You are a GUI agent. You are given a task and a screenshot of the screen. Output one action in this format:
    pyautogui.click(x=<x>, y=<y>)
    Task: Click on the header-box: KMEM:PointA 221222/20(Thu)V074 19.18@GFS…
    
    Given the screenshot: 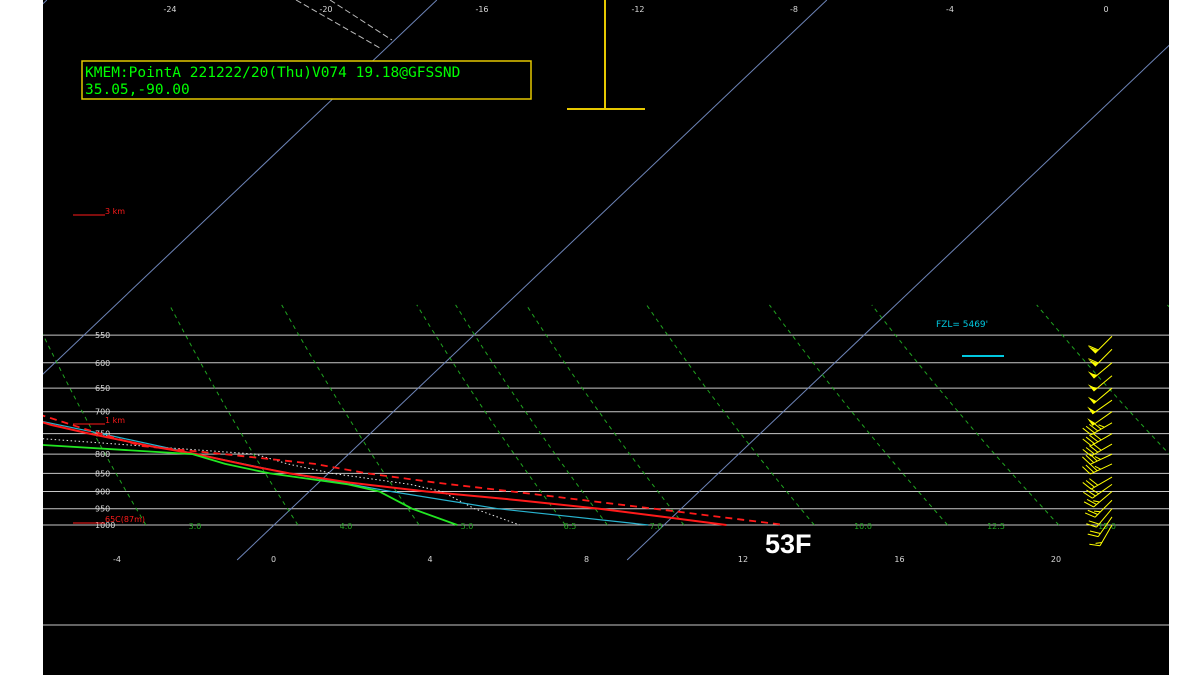 What is the action you would take?
    pyautogui.click(x=306, y=80)
    